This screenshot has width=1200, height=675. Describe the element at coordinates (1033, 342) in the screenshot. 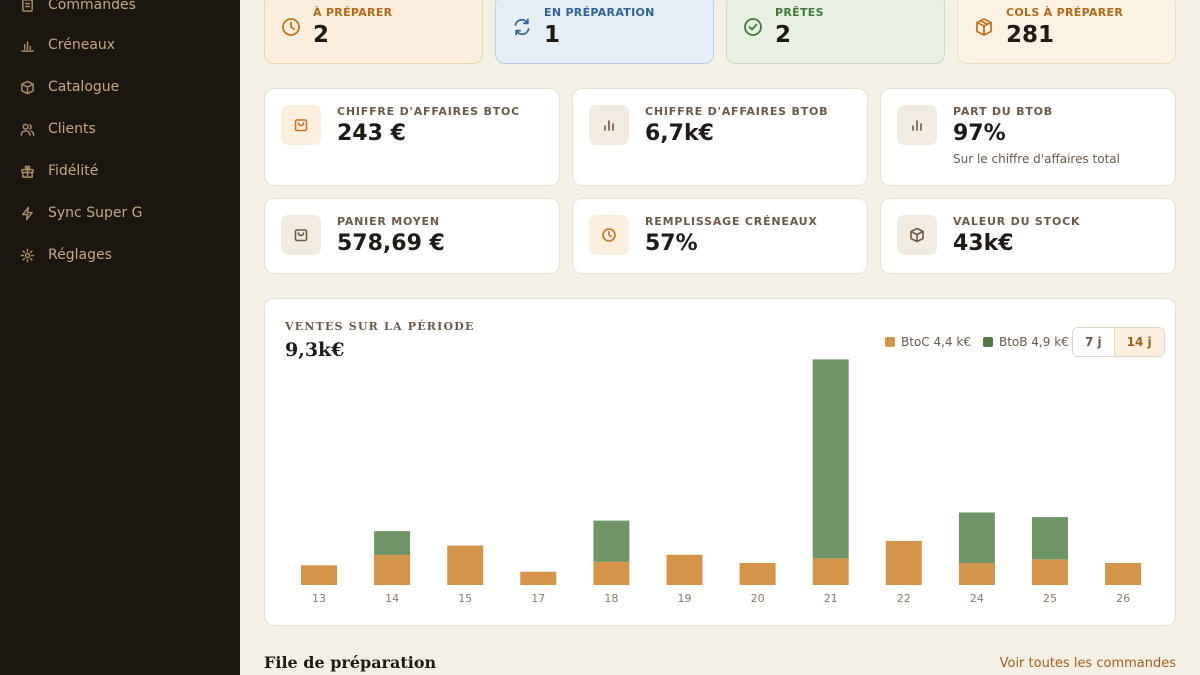

I see `legend-label-btob: BtoB 4,9 k€` at that location.